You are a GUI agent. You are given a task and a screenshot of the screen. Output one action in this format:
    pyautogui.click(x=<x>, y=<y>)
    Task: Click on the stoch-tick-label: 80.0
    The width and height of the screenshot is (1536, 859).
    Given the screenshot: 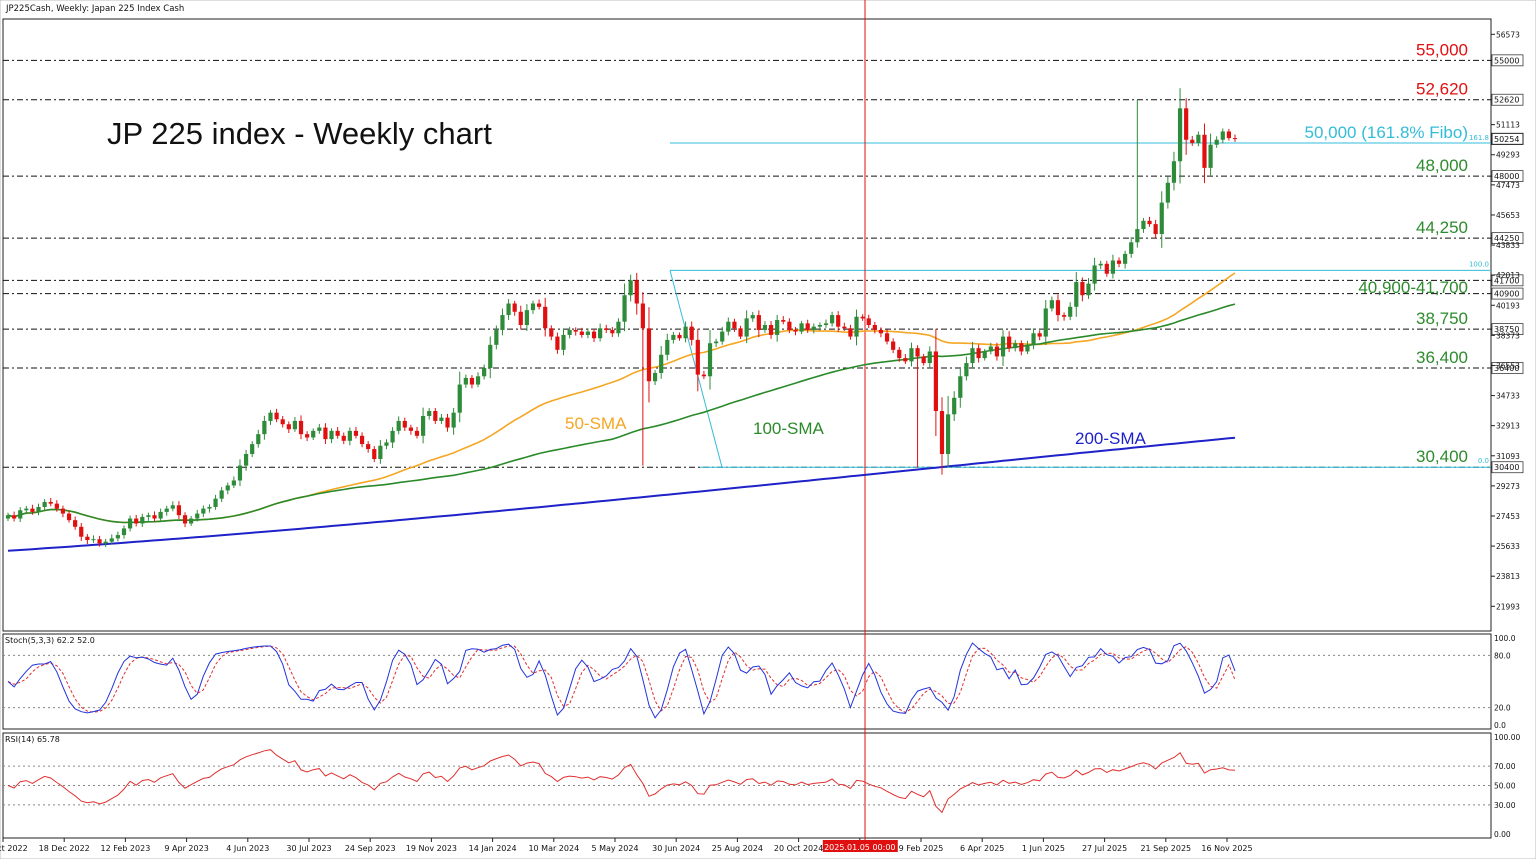 What is the action you would take?
    pyautogui.click(x=1502, y=655)
    